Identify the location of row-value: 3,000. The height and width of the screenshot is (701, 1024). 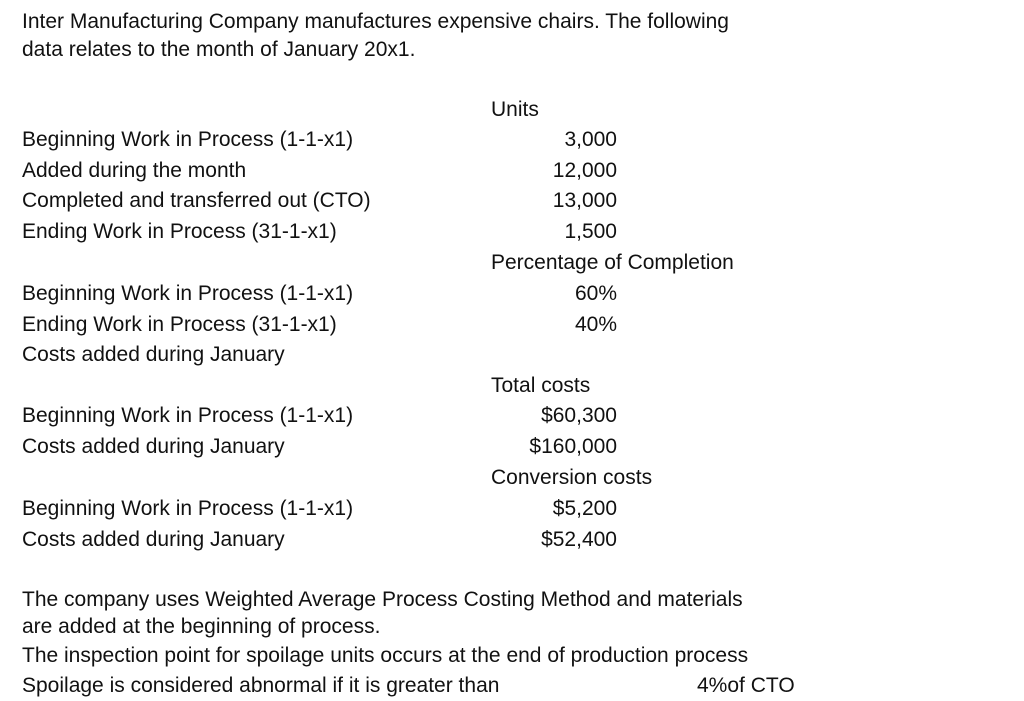
(590, 139).